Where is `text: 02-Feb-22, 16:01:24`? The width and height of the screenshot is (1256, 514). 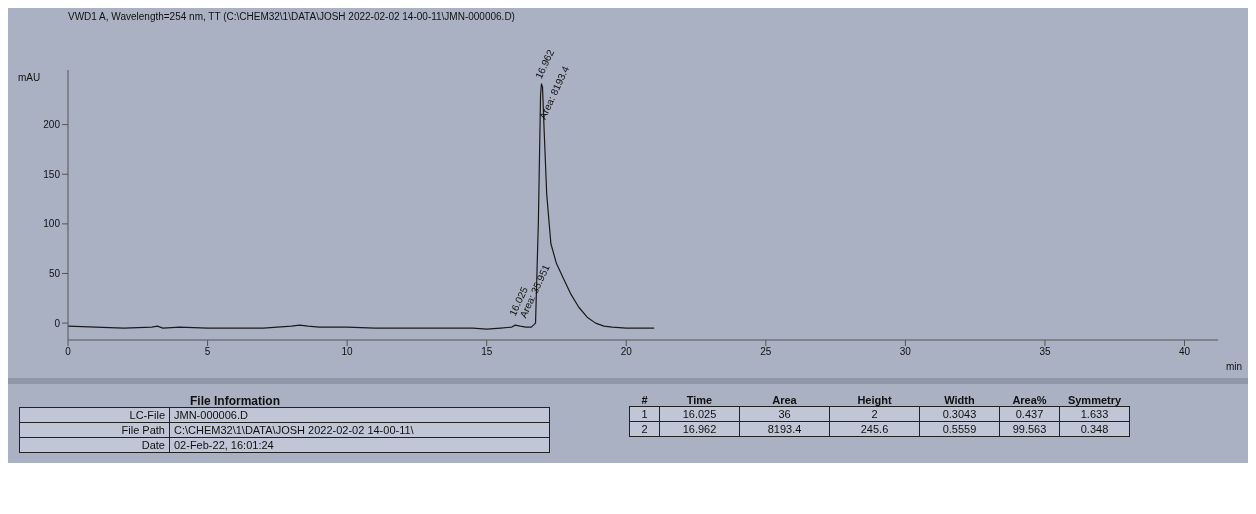
text: 02-Feb-22, 16:01:24 is located at coordinates (359, 445).